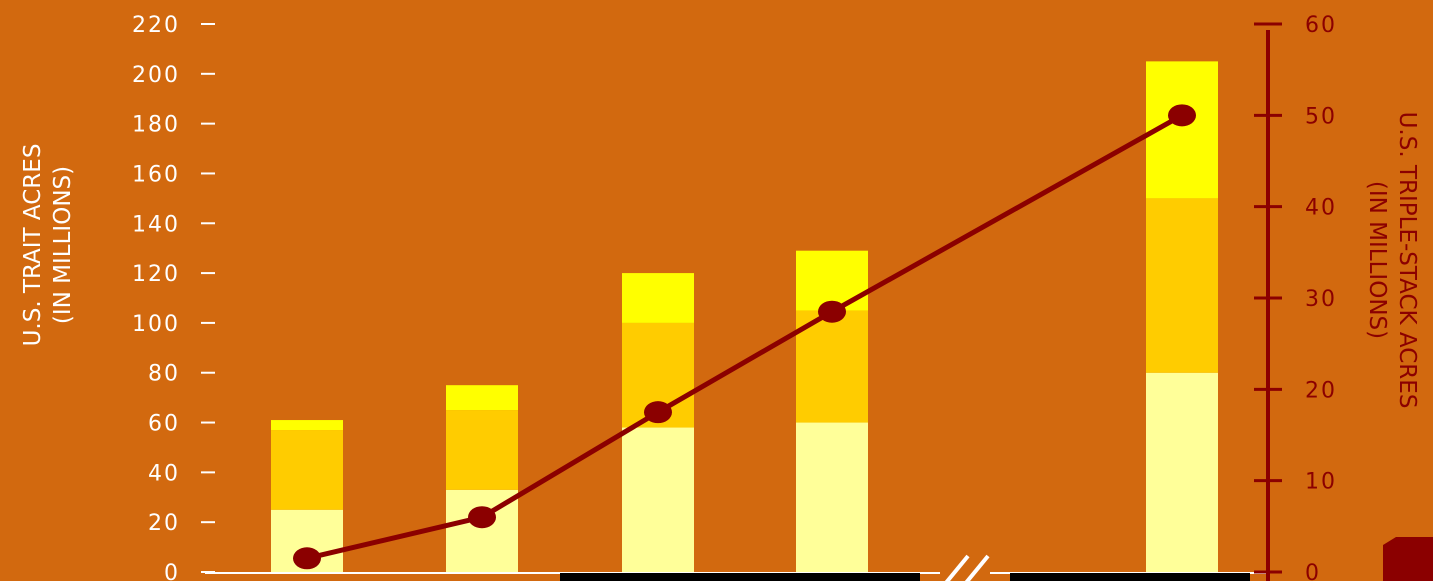 The image size is (1433, 581). Describe the element at coordinates (1321, 482) in the screenshot. I see `y2-tick-label: 10` at that location.